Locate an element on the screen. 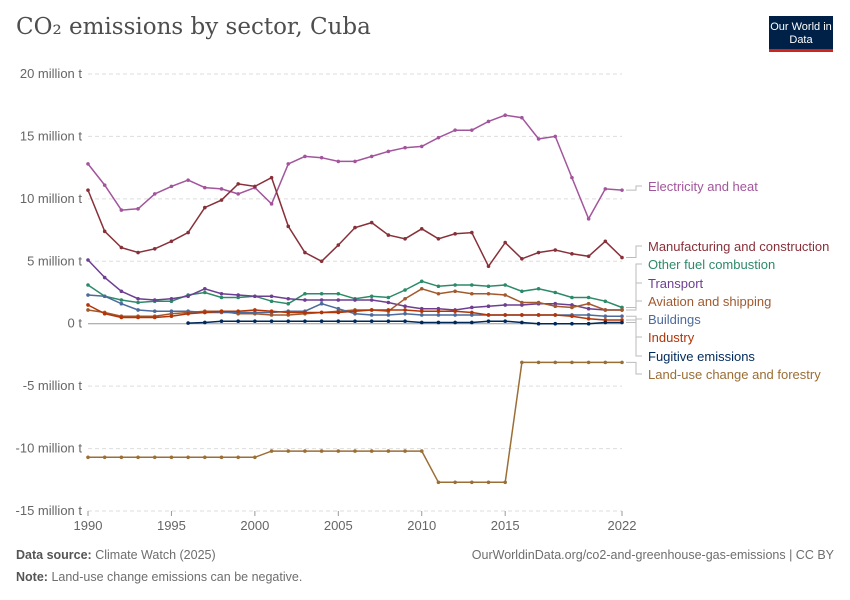 The height and width of the screenshot is (600, 850). owid-logo: Our World in Data is located at coordinates (801, 34).